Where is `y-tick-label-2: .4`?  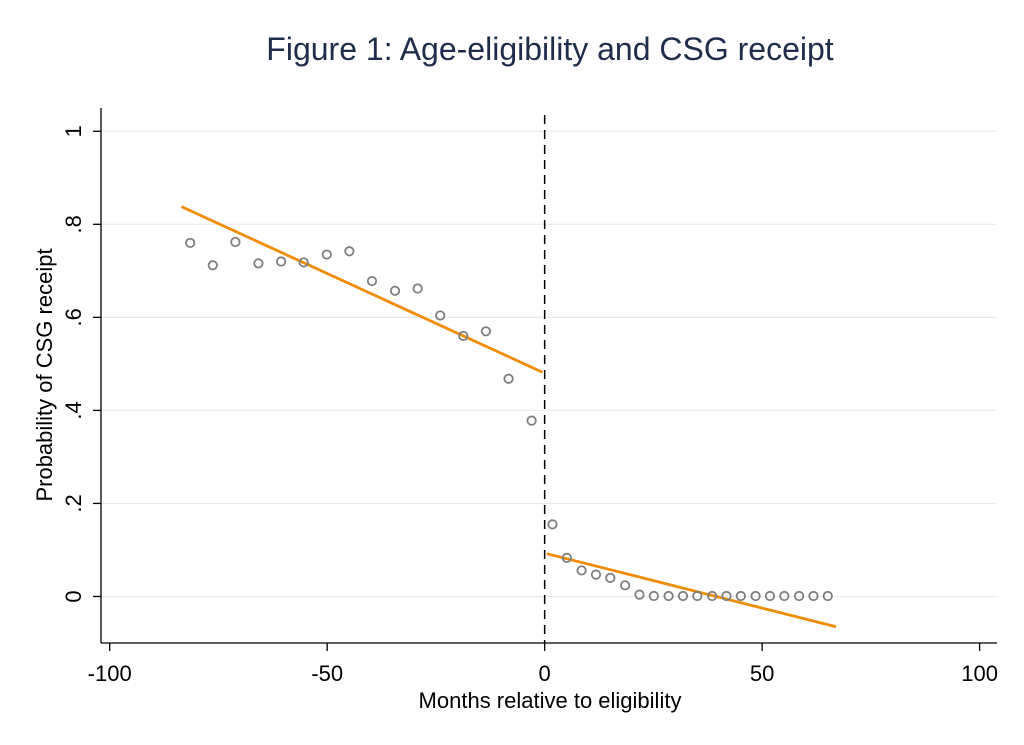 y-tick-label-2: .4 is located at coordinates (73, 410).